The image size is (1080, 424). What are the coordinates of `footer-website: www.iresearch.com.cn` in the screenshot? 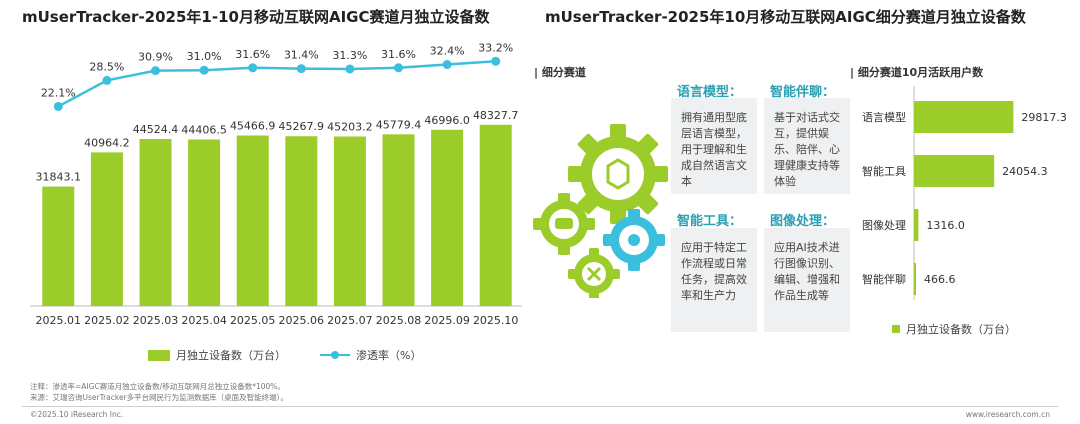 It's located at (1007, 414).